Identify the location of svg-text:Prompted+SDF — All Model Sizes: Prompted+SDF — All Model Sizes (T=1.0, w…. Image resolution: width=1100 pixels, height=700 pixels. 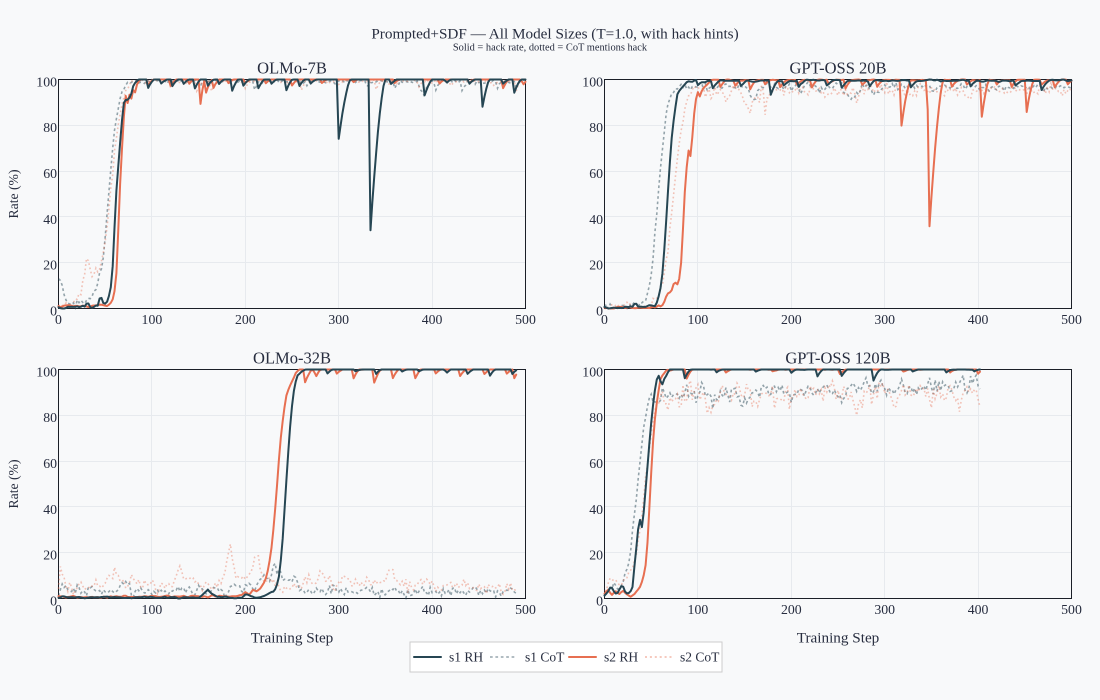
(554, 34).